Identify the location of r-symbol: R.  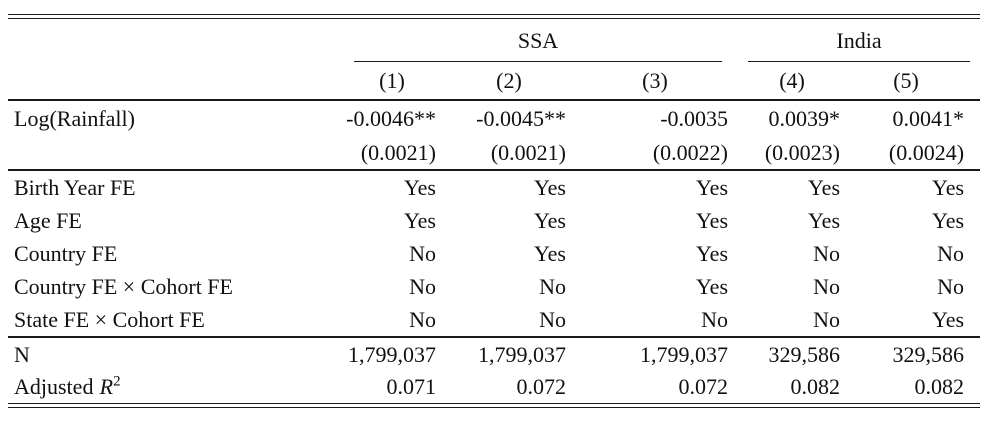
(106, 386).